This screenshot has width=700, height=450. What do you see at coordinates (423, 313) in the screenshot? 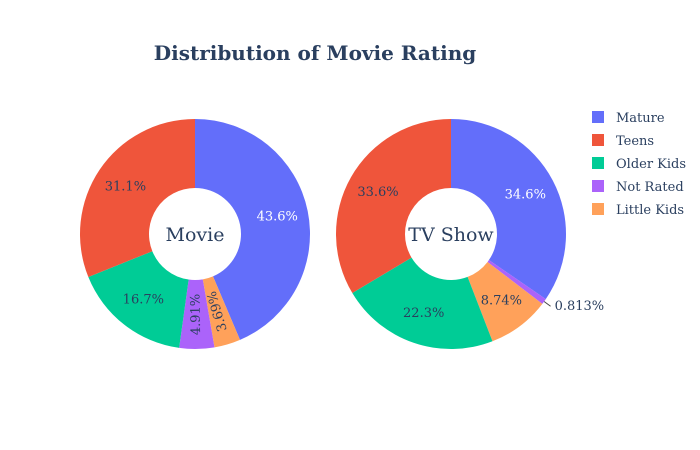
I see `slice-label-tv-show-older-kids: 22.3%` at bounding box center [423, 313].